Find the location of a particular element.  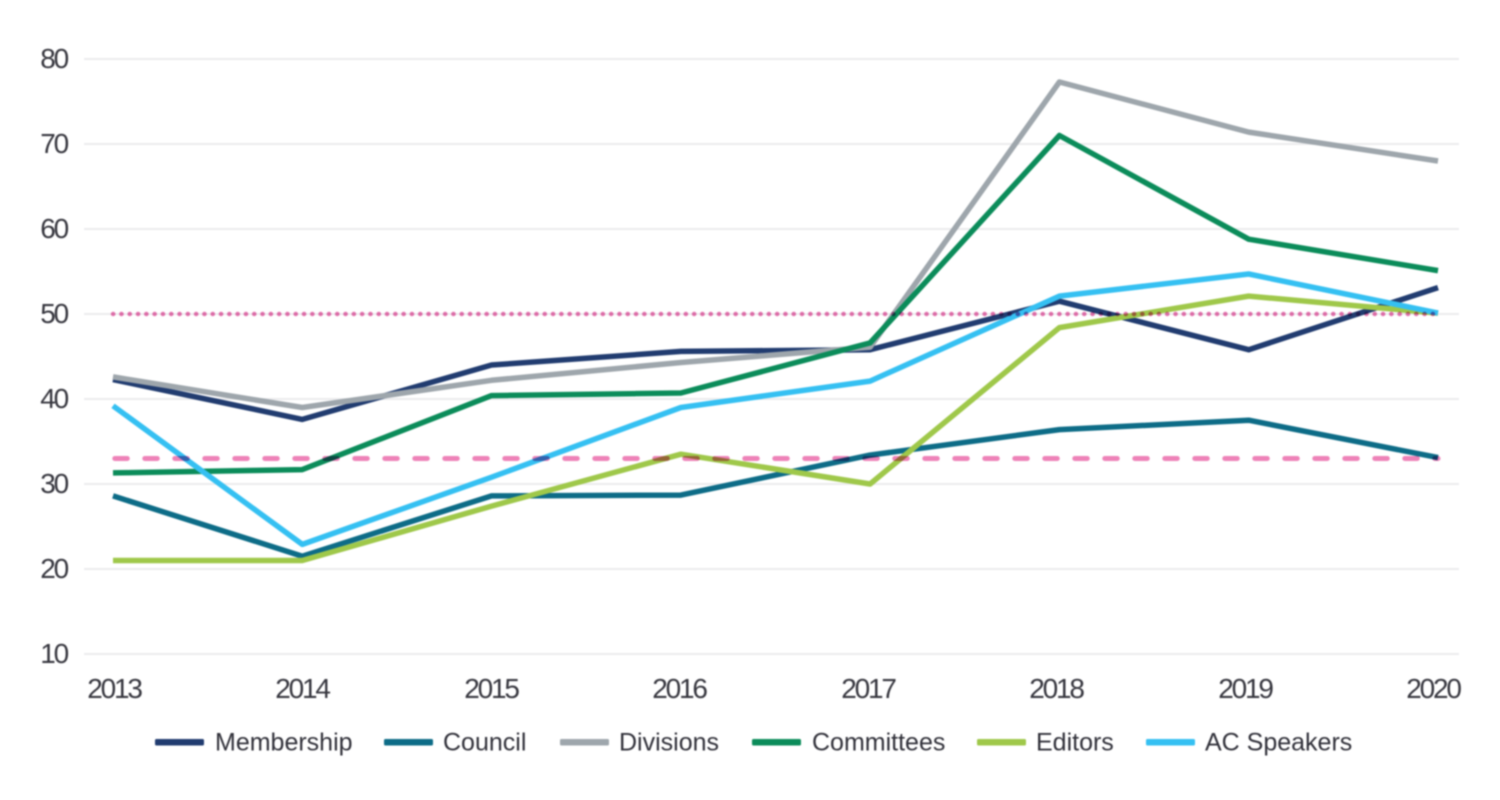

svg-text: 70 is located at coordinates (54, 143).